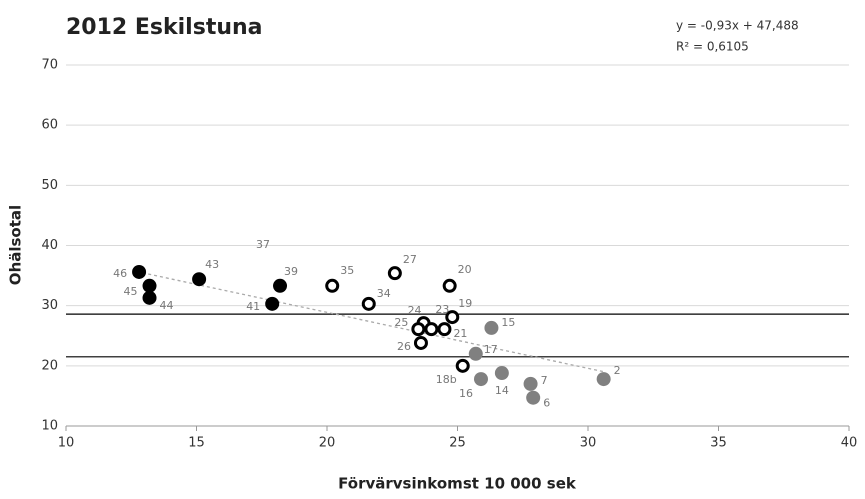 This screenshot has width=865, height=499. I want to click on y-tick-label: 60, so click(49, 125).